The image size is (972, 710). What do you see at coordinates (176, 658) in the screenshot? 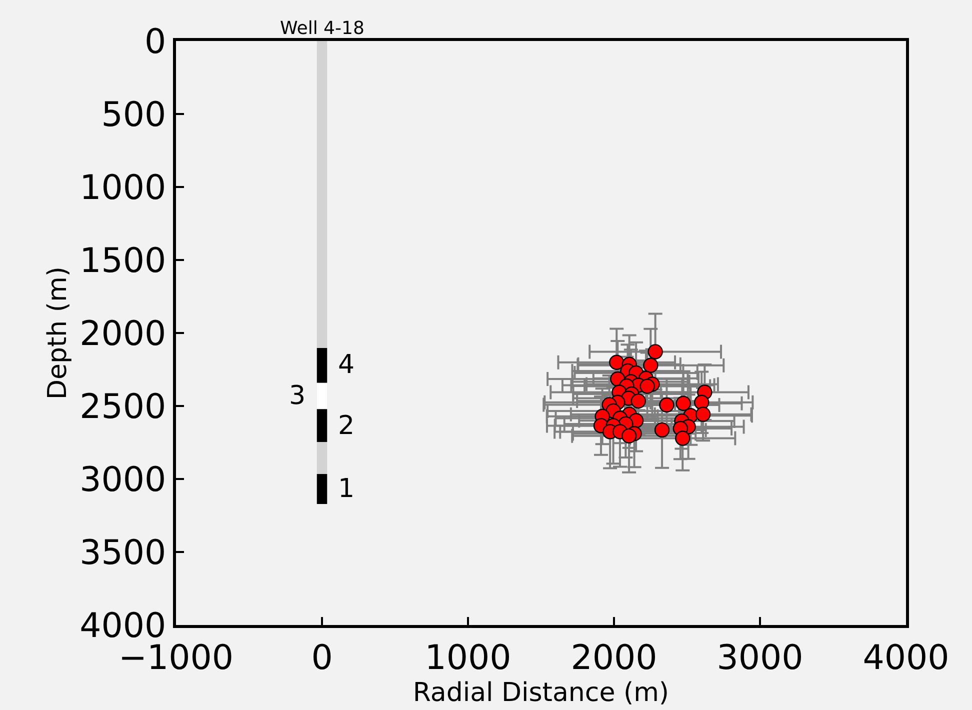
I see `x-tick-label: −1000` at bounding box center [176, 658].